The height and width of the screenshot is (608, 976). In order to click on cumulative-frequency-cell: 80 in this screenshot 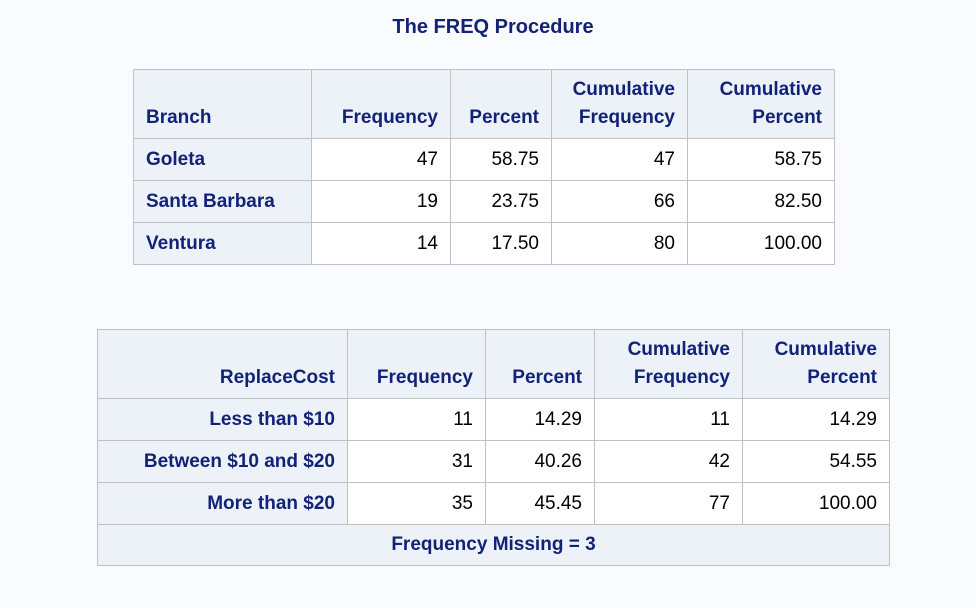, I will do `click(619, 243)`.